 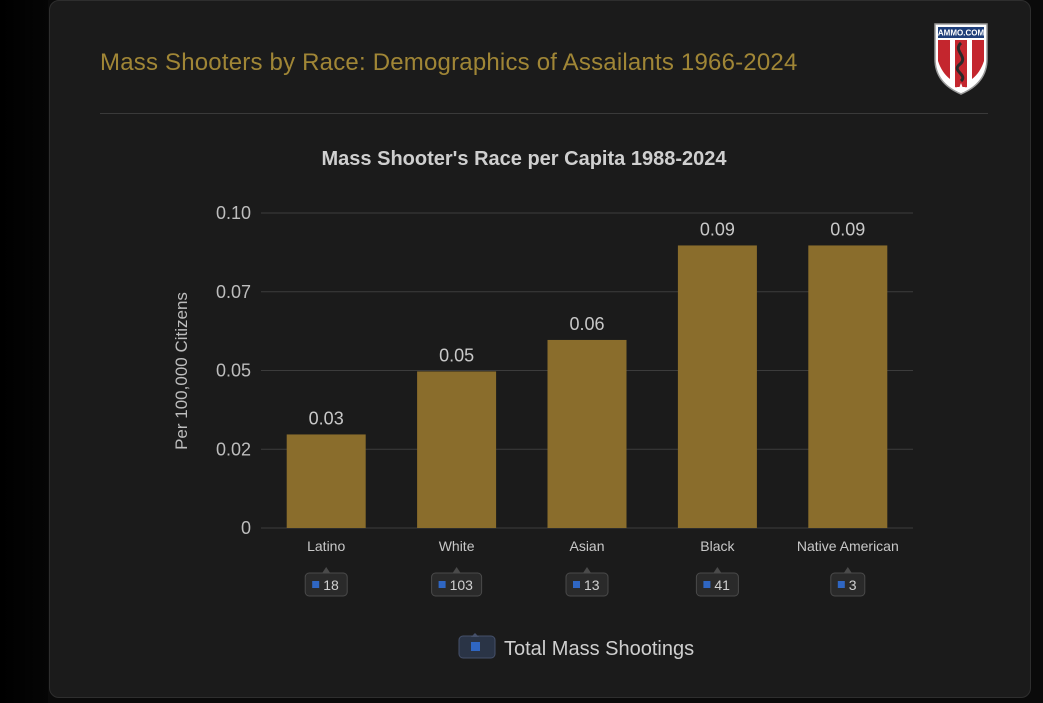 What do you see at coordinates (181, 371) in the screenshot?
I see `y-axis-title: Per 100,000 Citizens` at bounding box center [181, 371].